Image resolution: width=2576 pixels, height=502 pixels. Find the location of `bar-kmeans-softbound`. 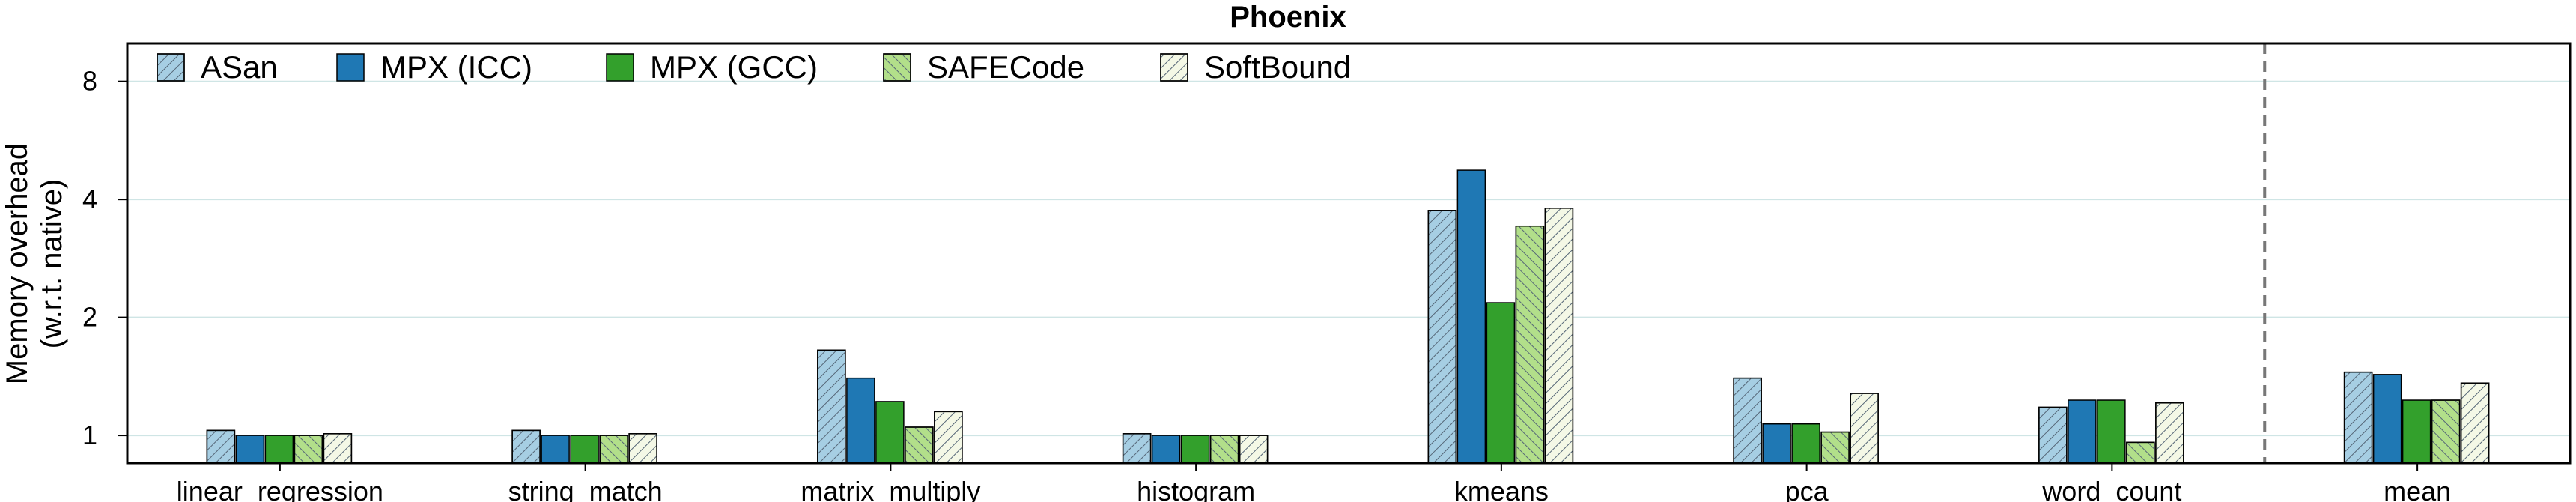

bar-kmeans-softbound is located at coordinates (1559, 336).